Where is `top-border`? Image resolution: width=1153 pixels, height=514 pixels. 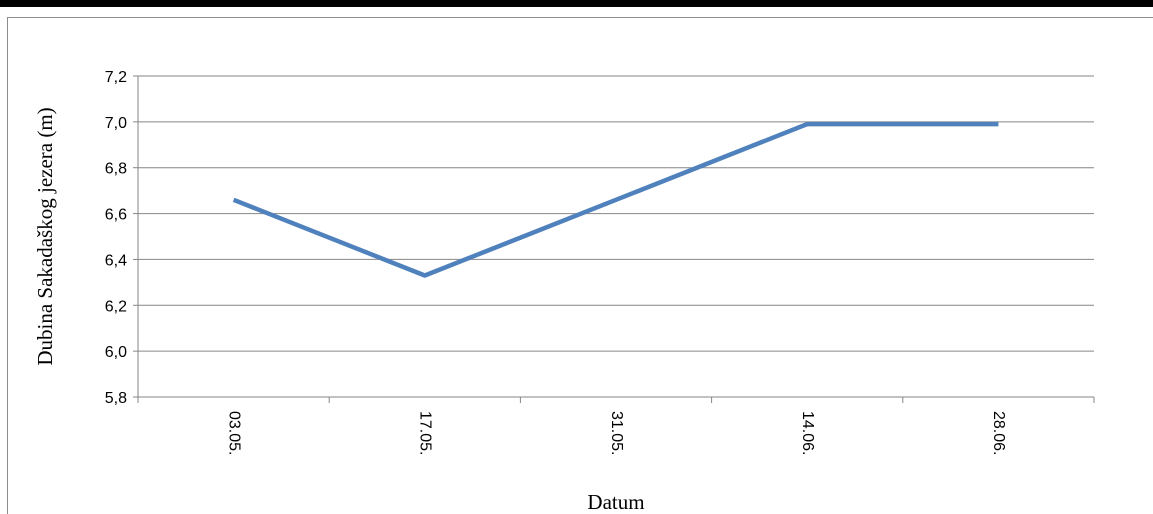 top-border is located at coordinates (576, 3).